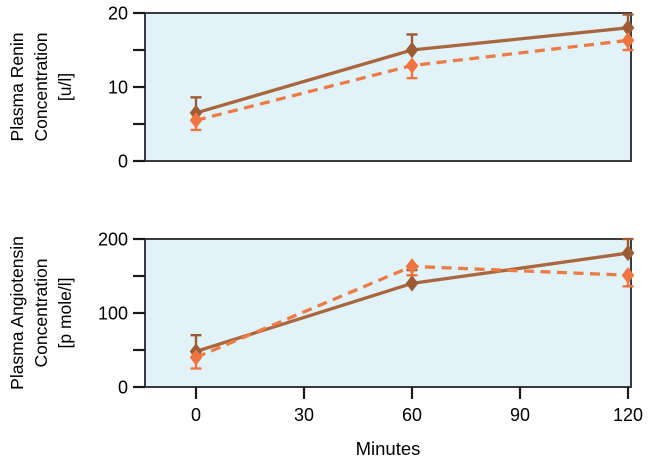 The image size is (648, 463). Describe the element at coordinates (118, 13) in the screenshot. I see `y-tick-label: 20` at that location.